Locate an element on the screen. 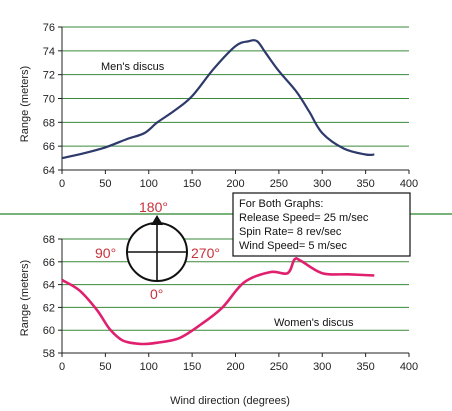 This screenshot has width=452, height=411. y-tick-label: 62 is located at coordinates (49, 308).